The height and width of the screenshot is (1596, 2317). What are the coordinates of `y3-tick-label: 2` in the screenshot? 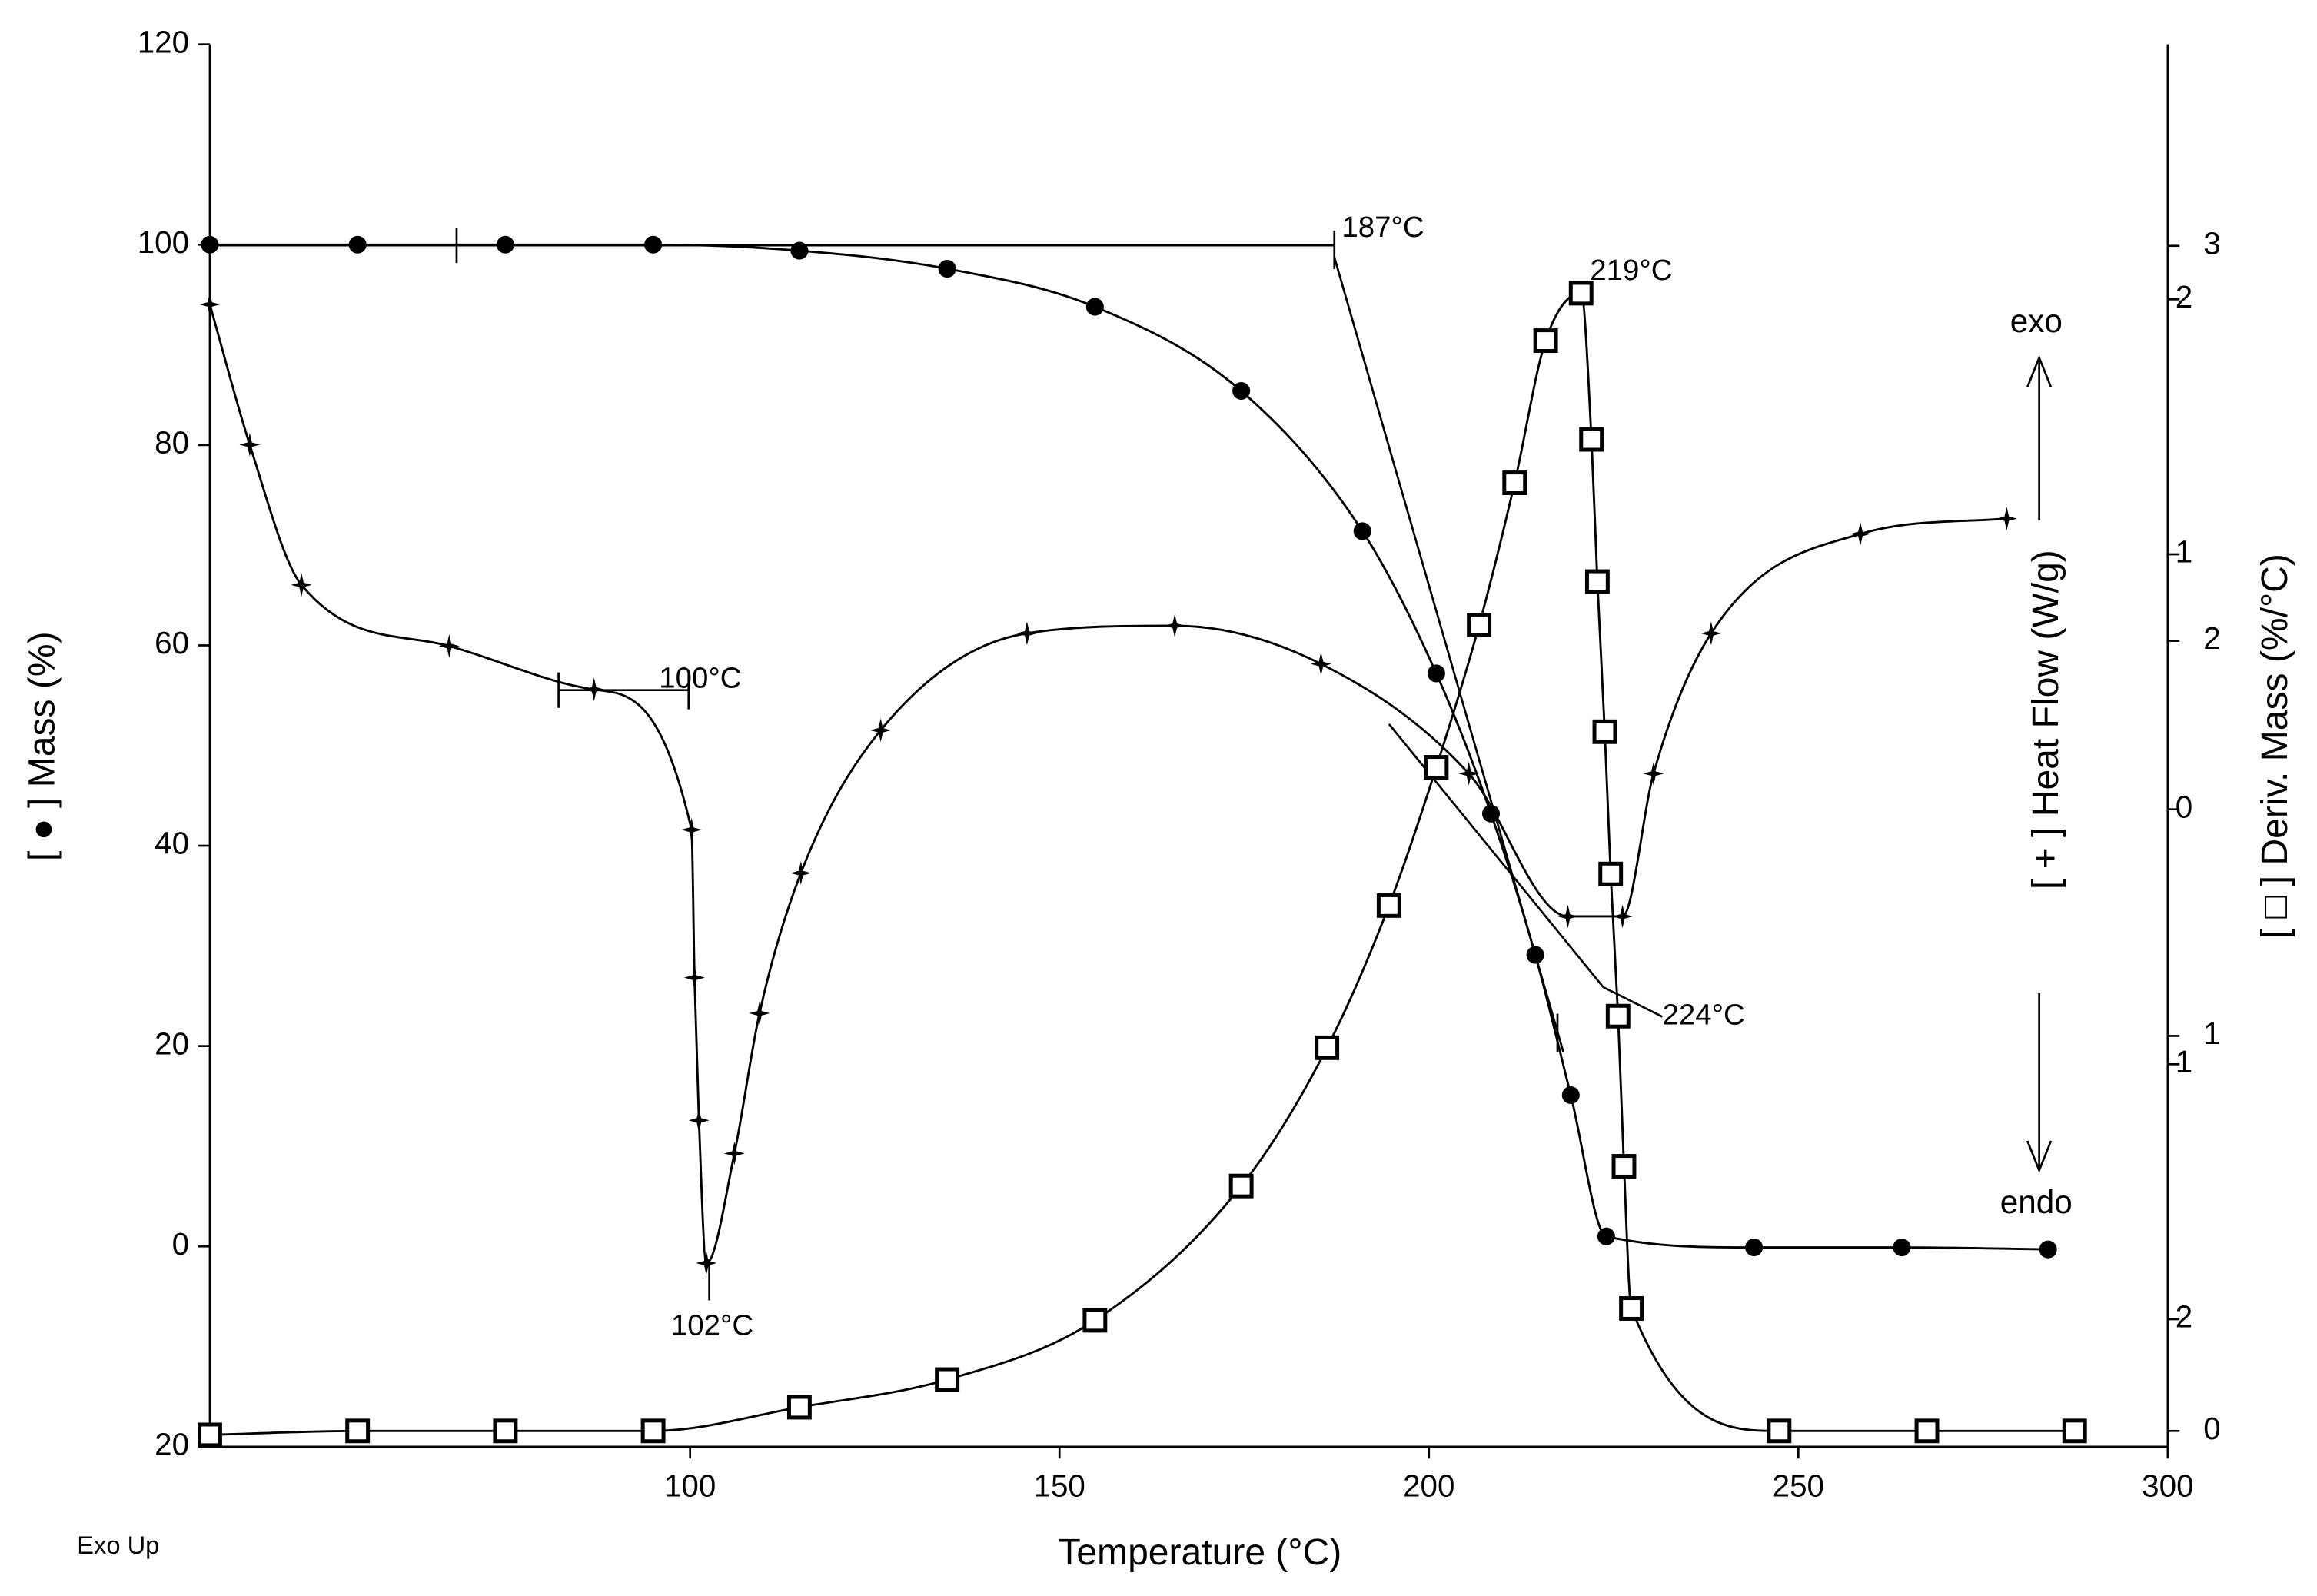 It's located at (2211, 638).